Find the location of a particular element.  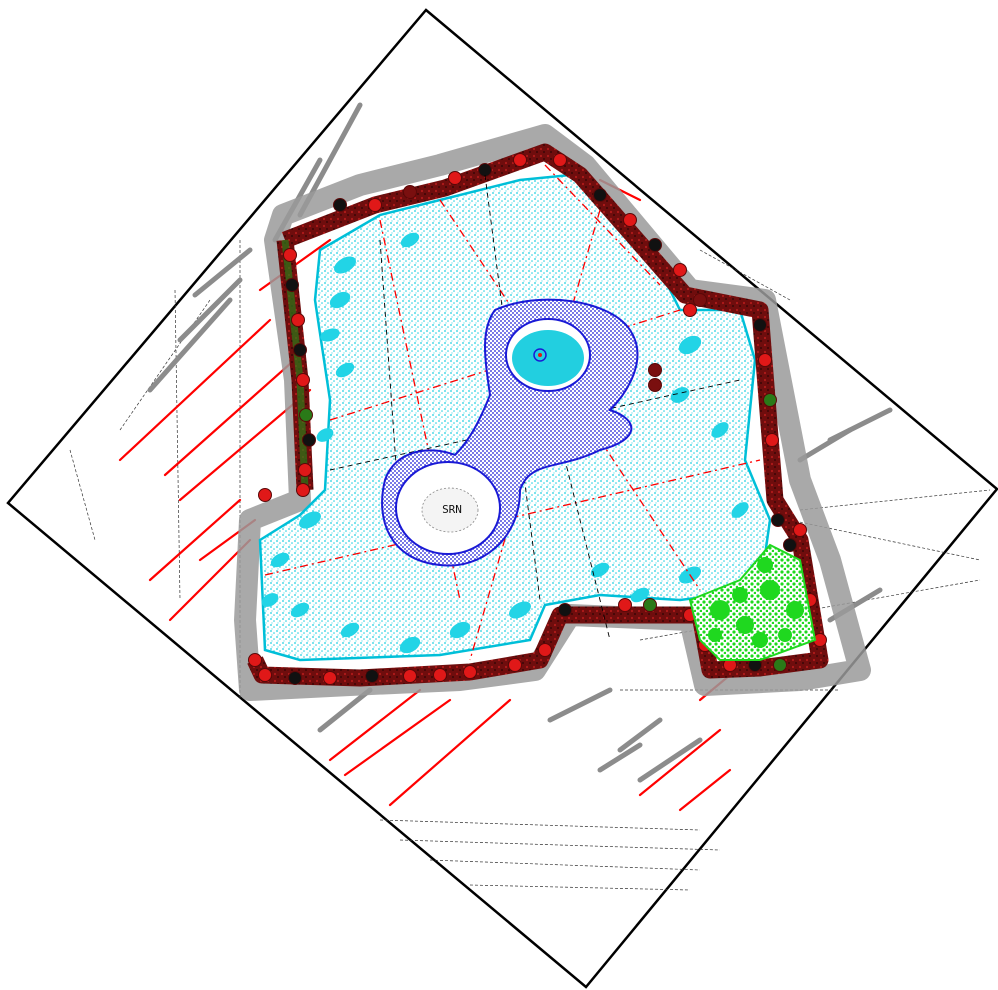

water-feature: SRN is located at coordinates (510, 432).